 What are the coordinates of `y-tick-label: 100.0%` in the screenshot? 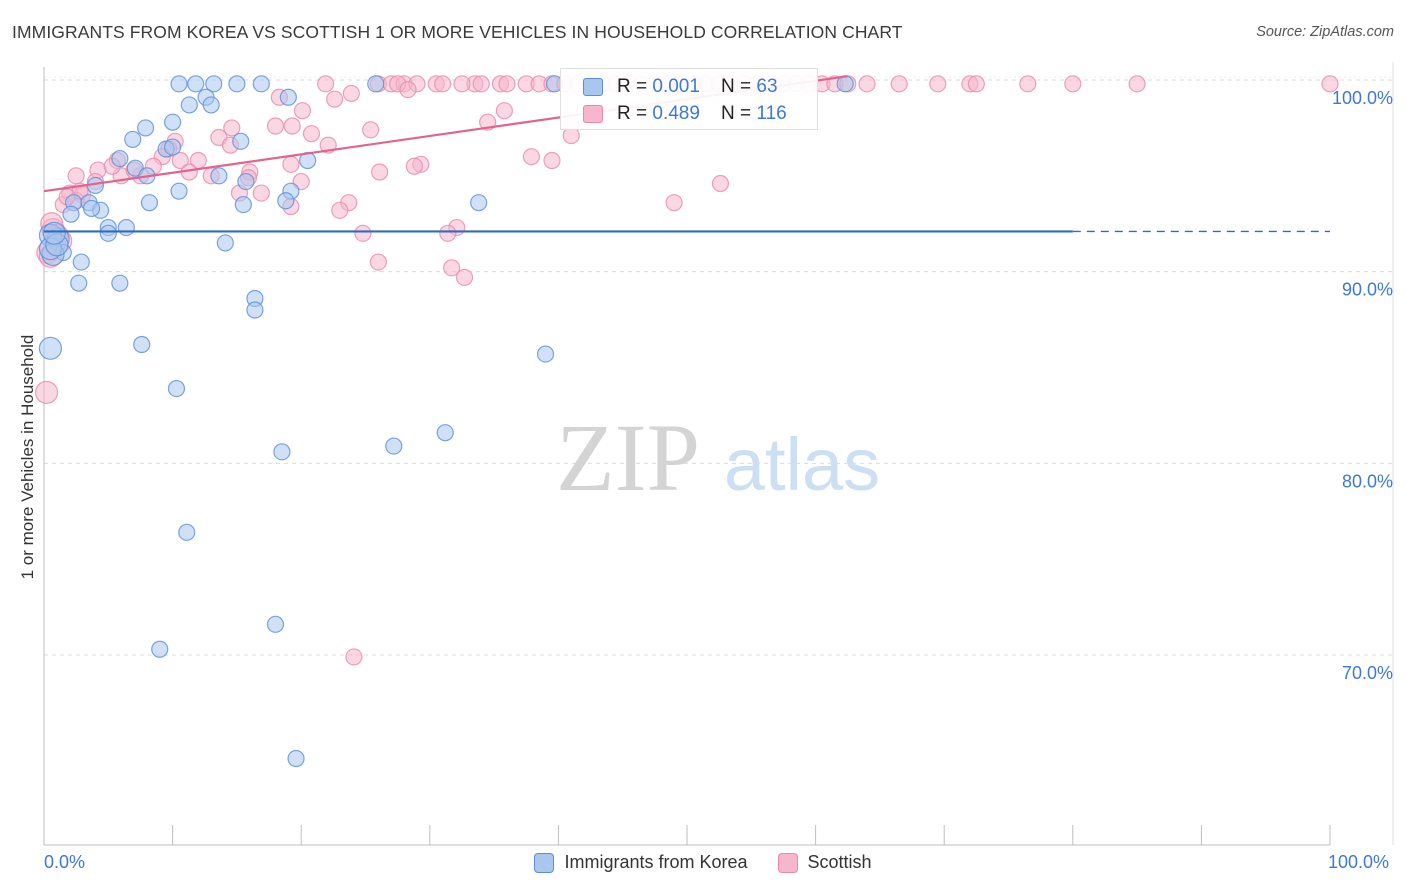 It's located at (1362, 98).